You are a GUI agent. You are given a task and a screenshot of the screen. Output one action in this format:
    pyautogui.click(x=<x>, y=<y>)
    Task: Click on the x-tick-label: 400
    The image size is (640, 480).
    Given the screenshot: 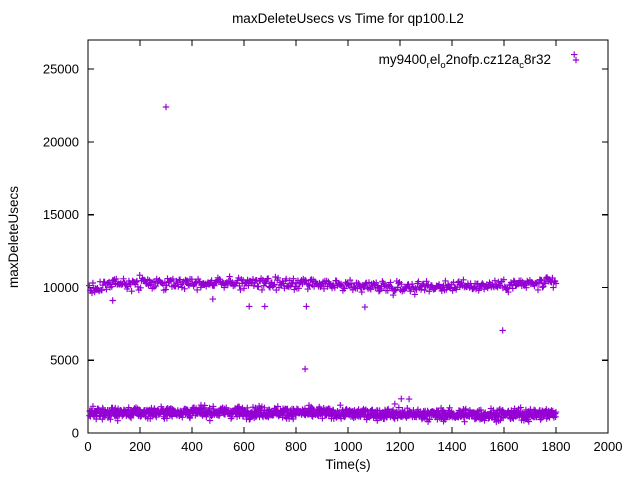 What is the action you would take?
    pyautogui.click(x=192, y=446)
    